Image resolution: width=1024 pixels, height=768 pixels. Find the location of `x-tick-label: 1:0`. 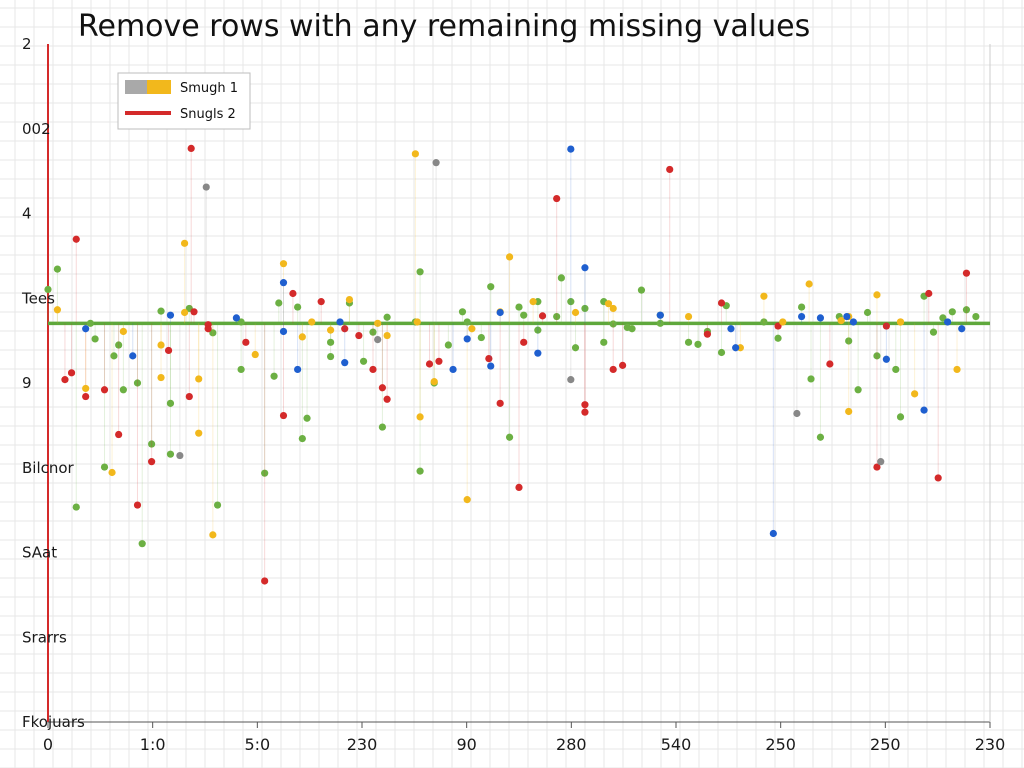

x-tick-label: 1:0 is located at coordinates (153, 744).